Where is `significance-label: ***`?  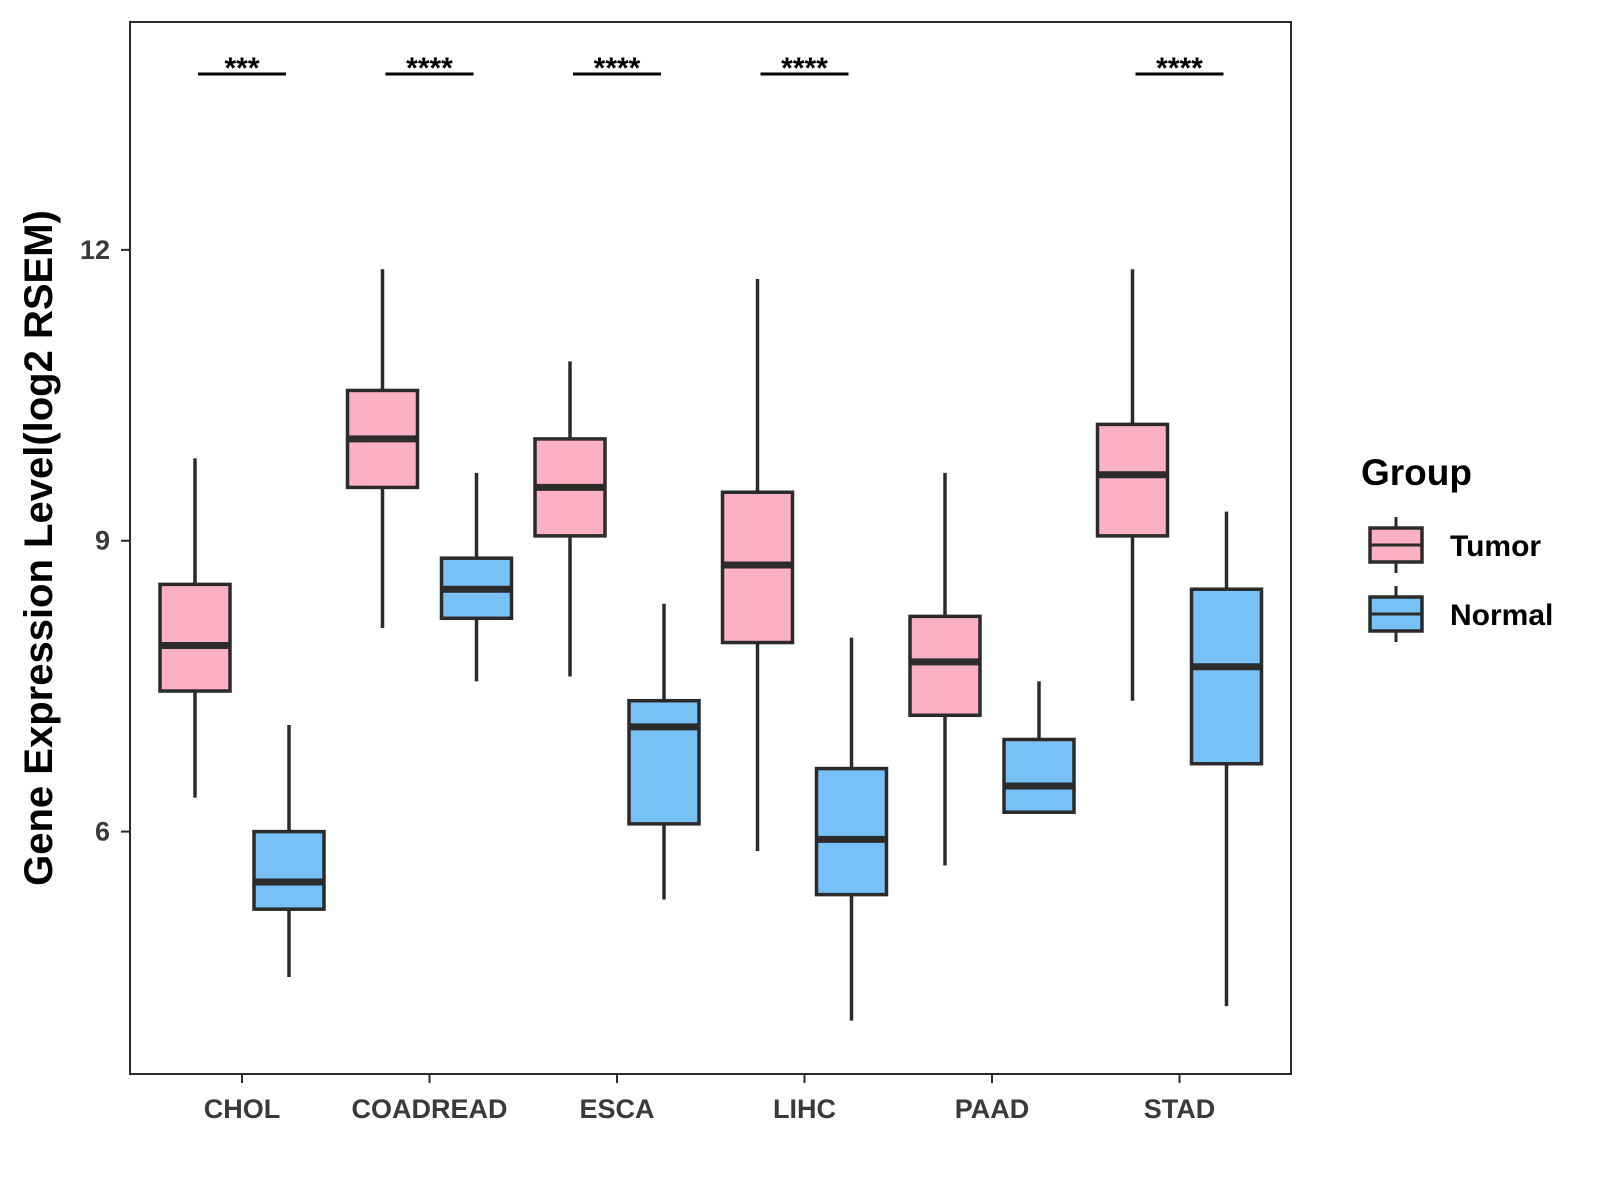 significance-label: *** is located at coordinates (241, 68).